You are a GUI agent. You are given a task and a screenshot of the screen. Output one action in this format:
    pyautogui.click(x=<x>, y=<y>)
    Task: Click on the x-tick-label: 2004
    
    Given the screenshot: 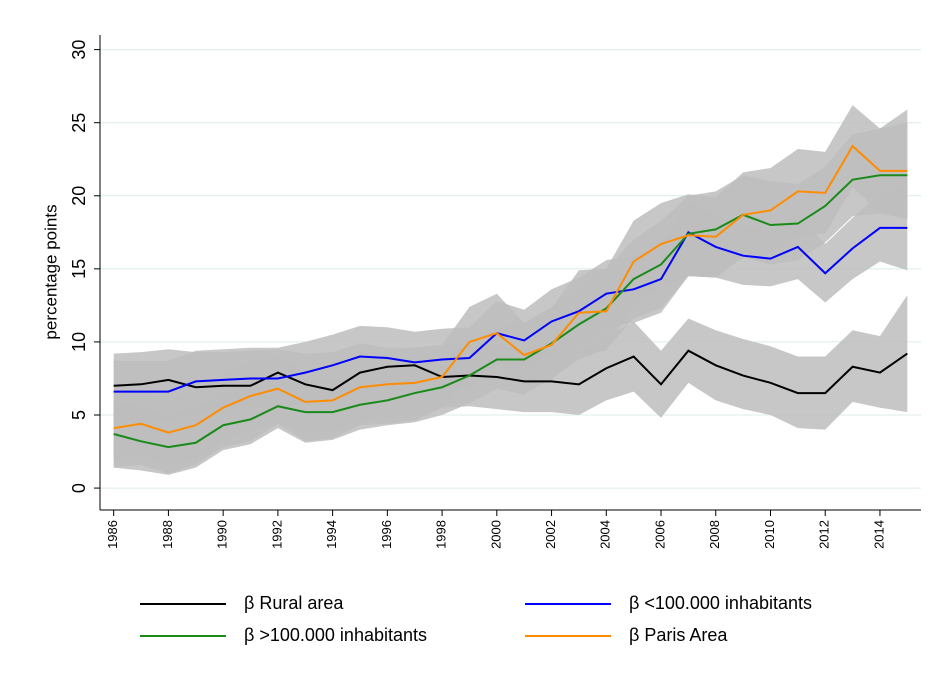 What is the action you would take?
    pyautogui.click(x=605, y=534)
    